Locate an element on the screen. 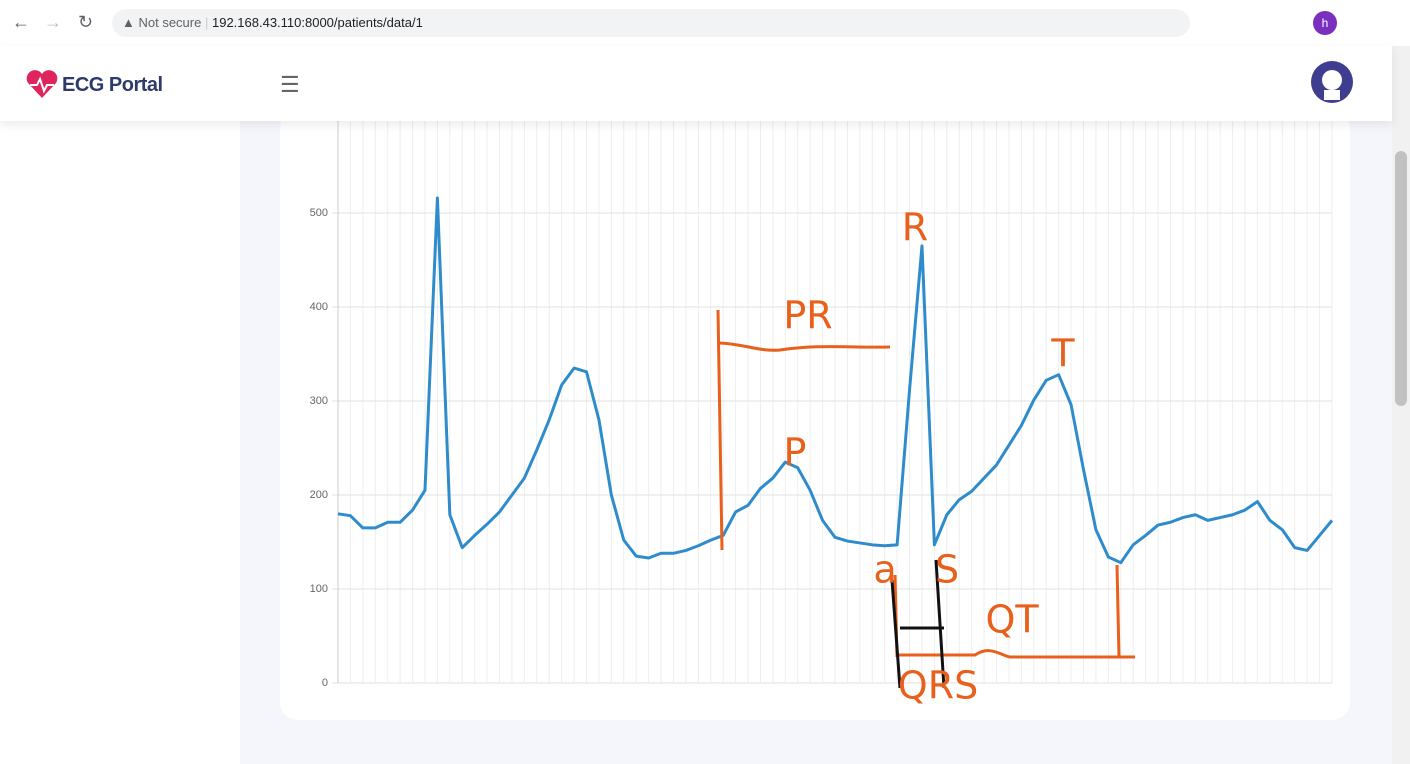 The height and width of the screenshot is (764, 1410). annotation: a is located at coordinates (884, 570).